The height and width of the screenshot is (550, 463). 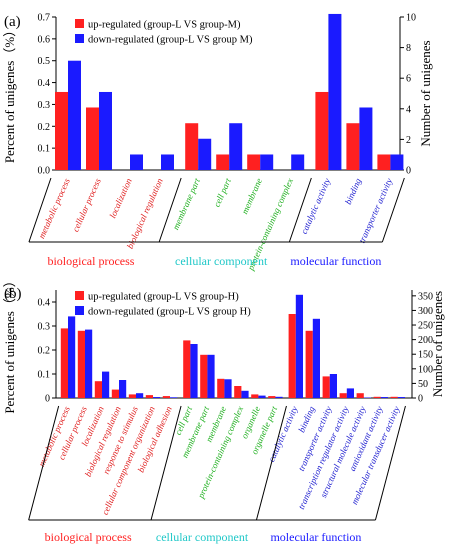 I want to click on y2-tick-label: 10, so click(x=411, y=18).